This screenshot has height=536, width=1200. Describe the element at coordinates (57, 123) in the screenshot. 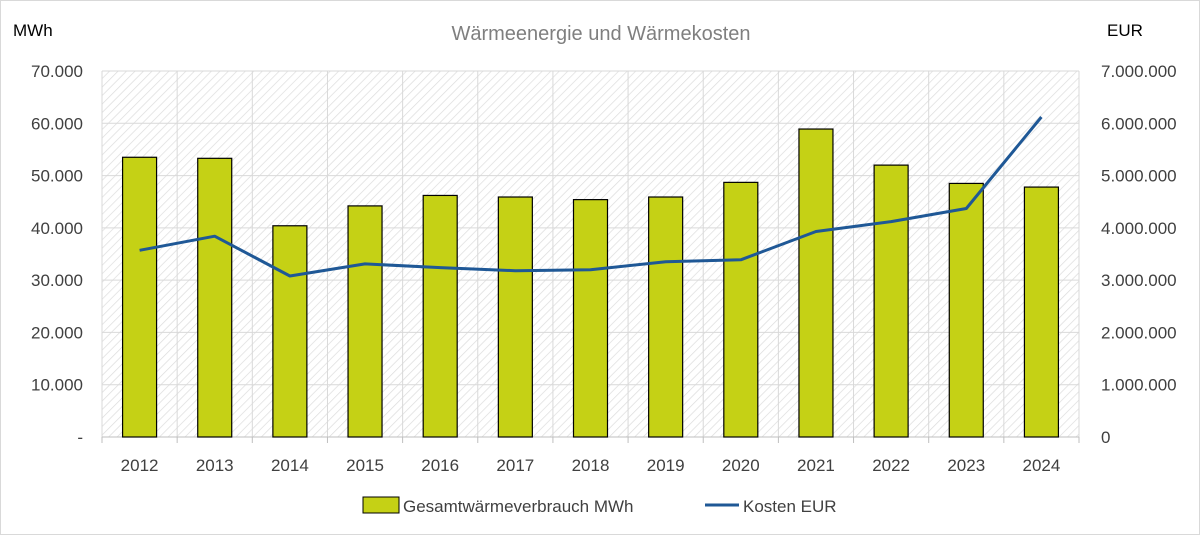

I see `left-tick-label: 60.000` at that location.